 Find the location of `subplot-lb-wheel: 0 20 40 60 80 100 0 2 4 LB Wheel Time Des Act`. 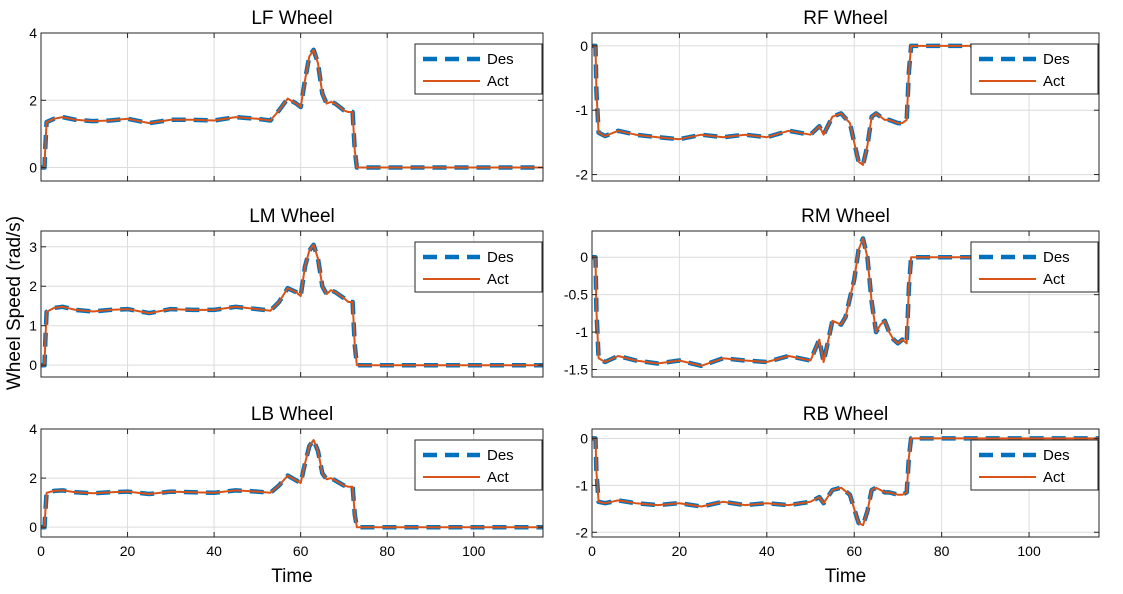

subplot-lb-wheel: 0 20 40 60 80 100 0 2 4 LB Wheel Time Des Act is located at coordinates (286, 495).